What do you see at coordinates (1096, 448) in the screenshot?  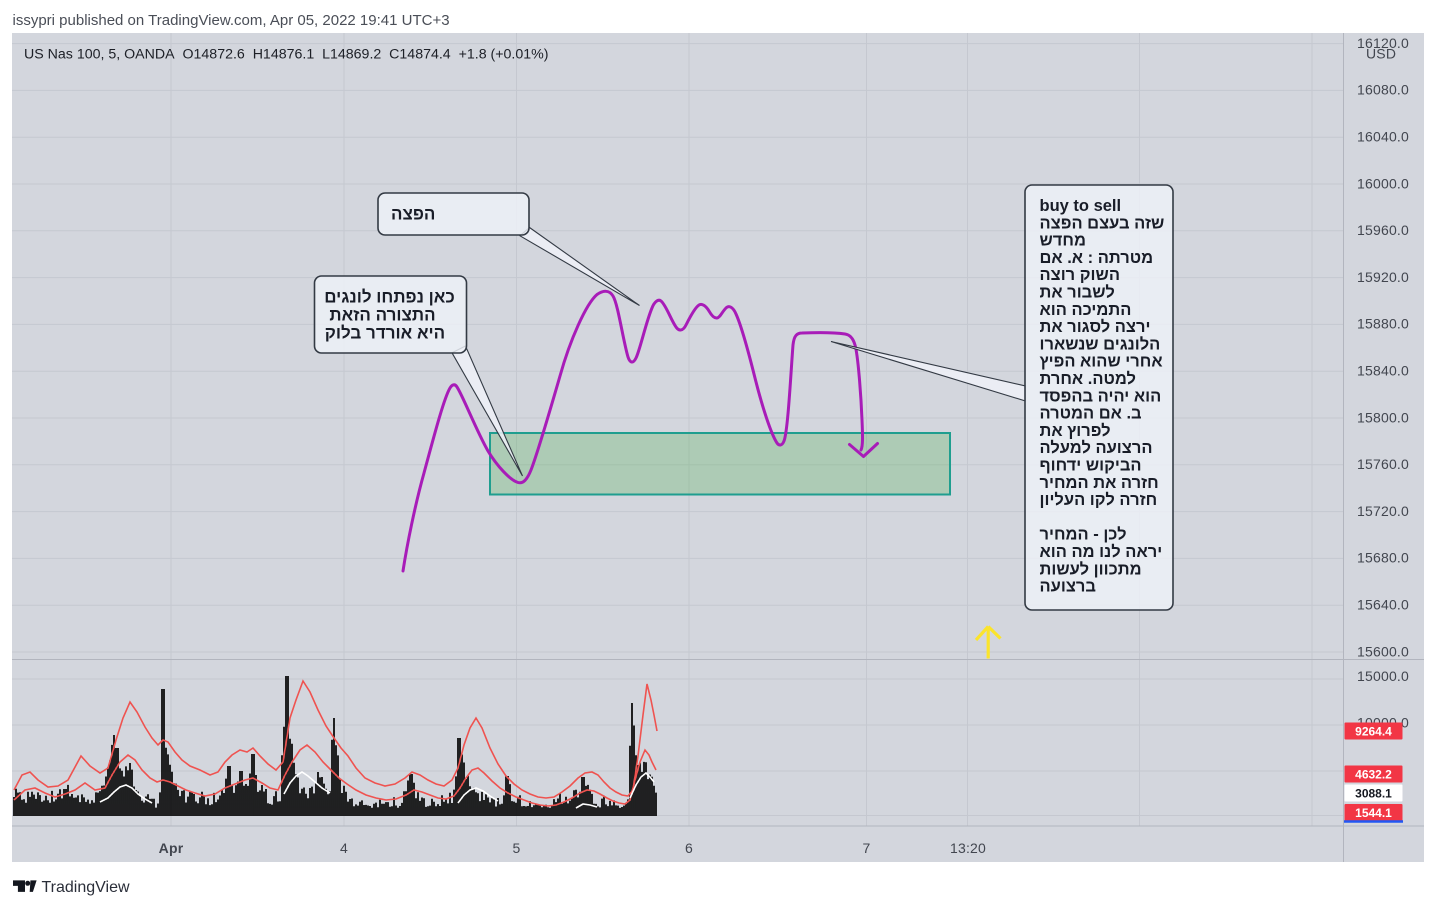 I see `svg-text: הרצועה למעלה` at bounding box center [1096, 448].